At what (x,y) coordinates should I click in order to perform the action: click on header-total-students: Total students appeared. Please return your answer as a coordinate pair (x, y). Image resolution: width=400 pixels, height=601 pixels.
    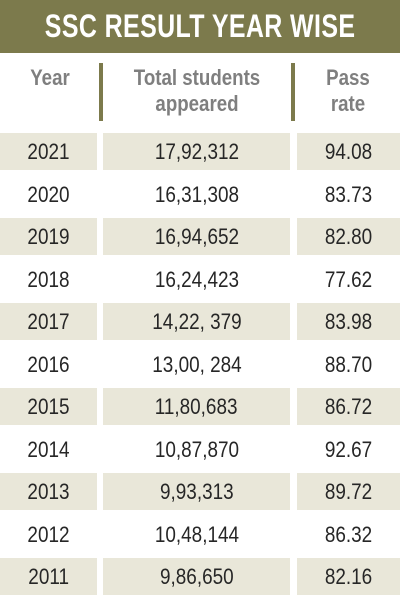
    Looking at the image, I should click on (197, 91).